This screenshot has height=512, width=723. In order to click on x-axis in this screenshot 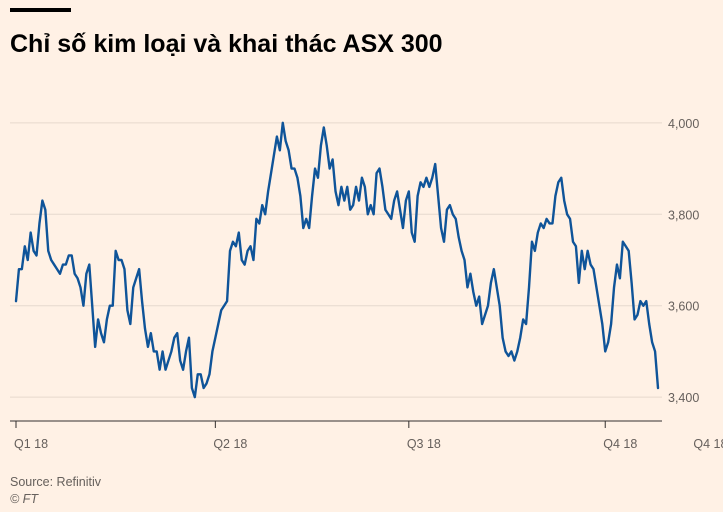, I will do `click(336, 424)`.